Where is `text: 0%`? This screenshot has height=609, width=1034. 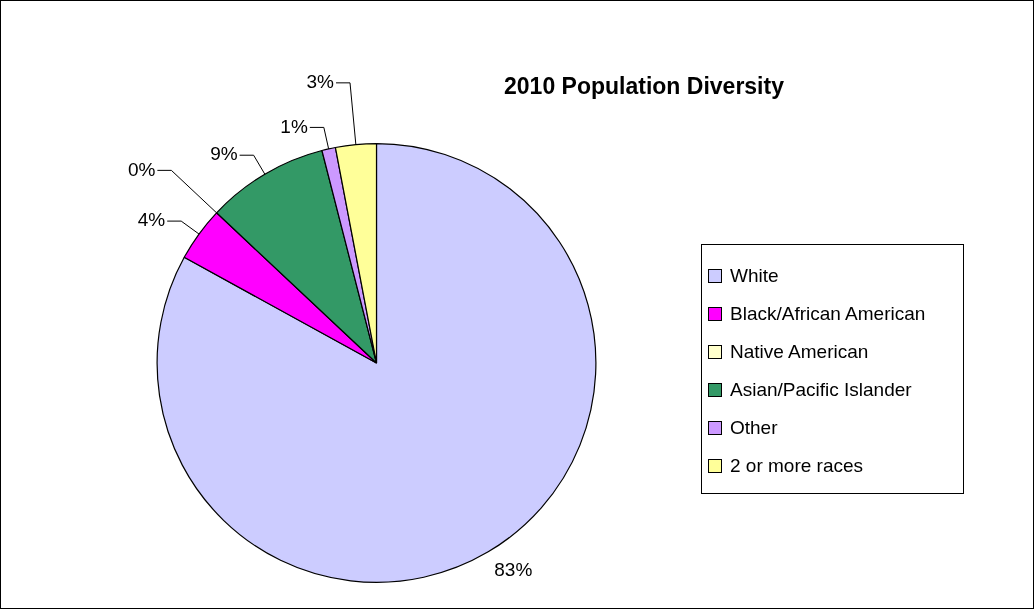 text: 0% is located at coordinates (141, 169).